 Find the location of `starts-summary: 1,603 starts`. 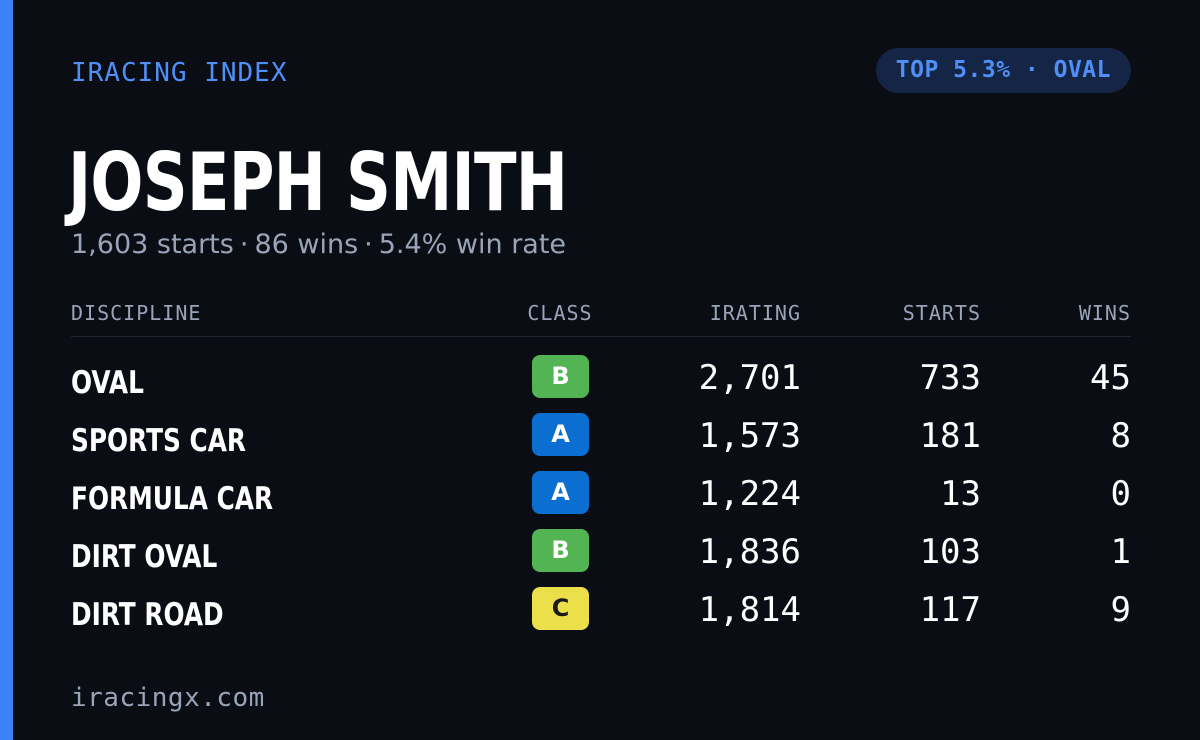

starts-summary: 1,603 starts is located at coordinates (152, 244).